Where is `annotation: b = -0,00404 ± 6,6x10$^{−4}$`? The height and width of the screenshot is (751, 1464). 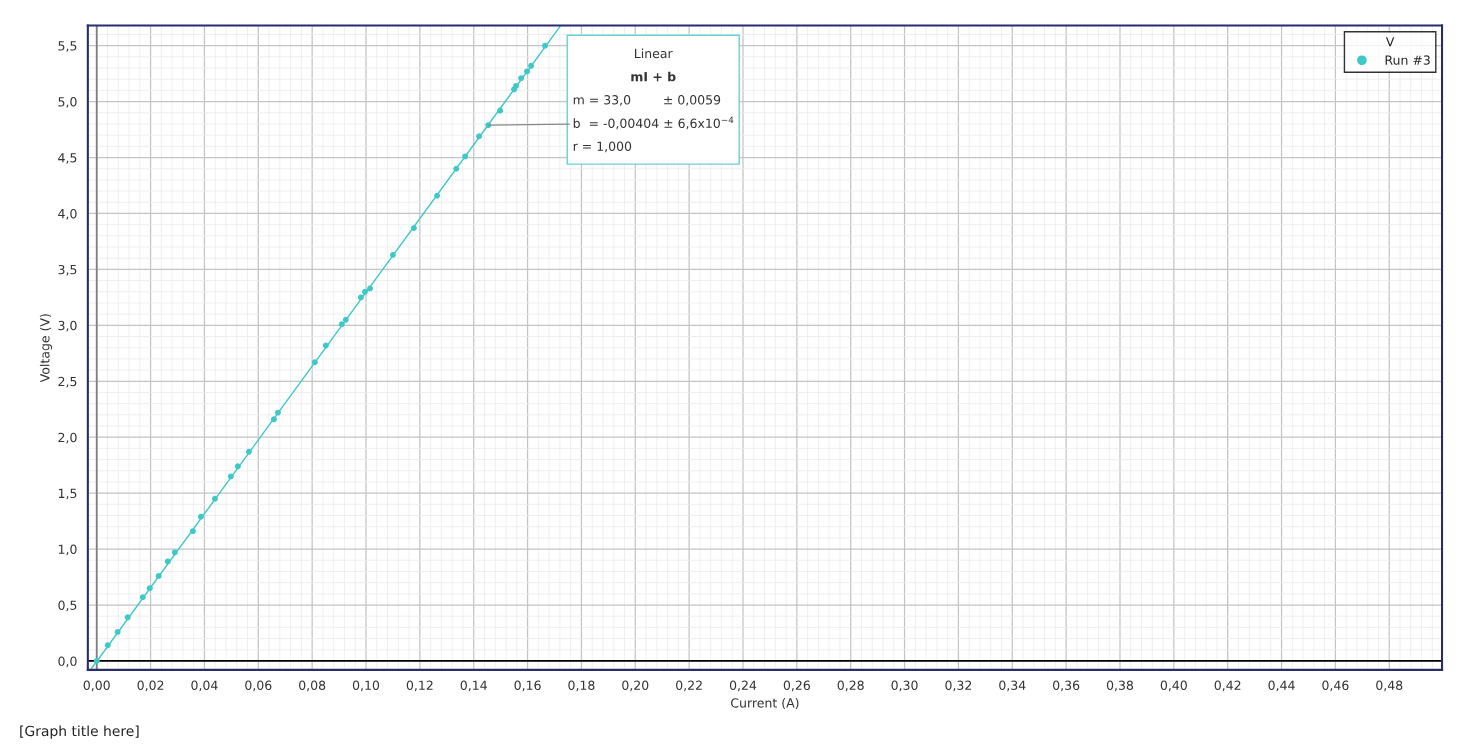 annotation: b = -0,00404 ± 6,6x10$^{−4}$ is located at coordinates (653, 123).